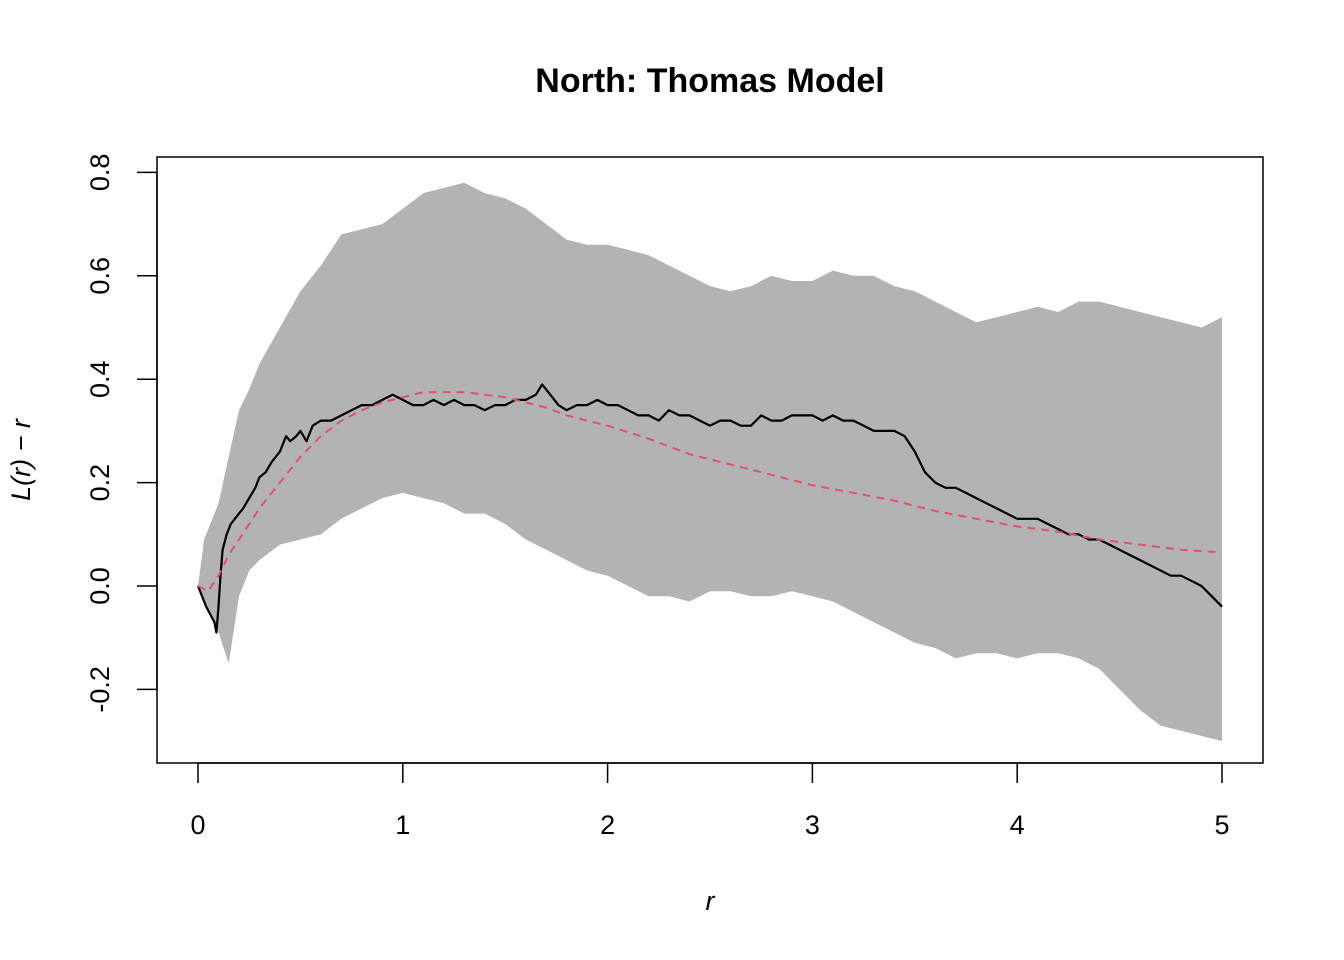  Describe the element at coordinates (711, 901) in the screenshot. I see `x-axis-label: r` at that location.